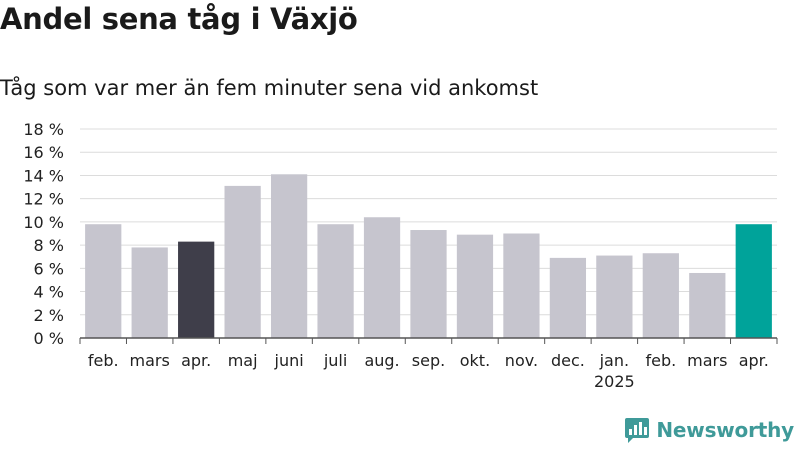  I want to click on y-tick-label: 14 %, so click(43, 175).